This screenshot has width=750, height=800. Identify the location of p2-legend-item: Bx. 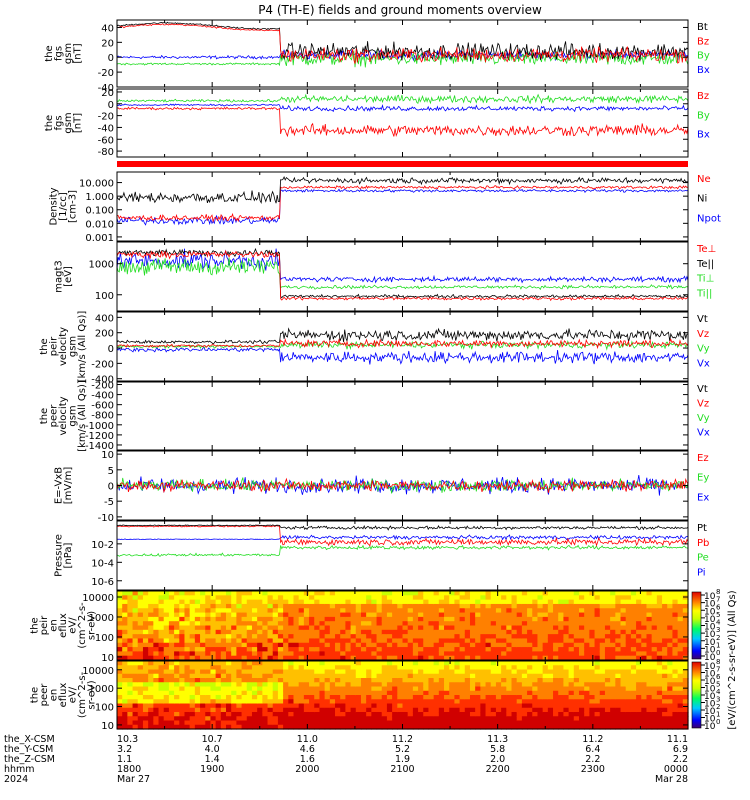
(703, 135).